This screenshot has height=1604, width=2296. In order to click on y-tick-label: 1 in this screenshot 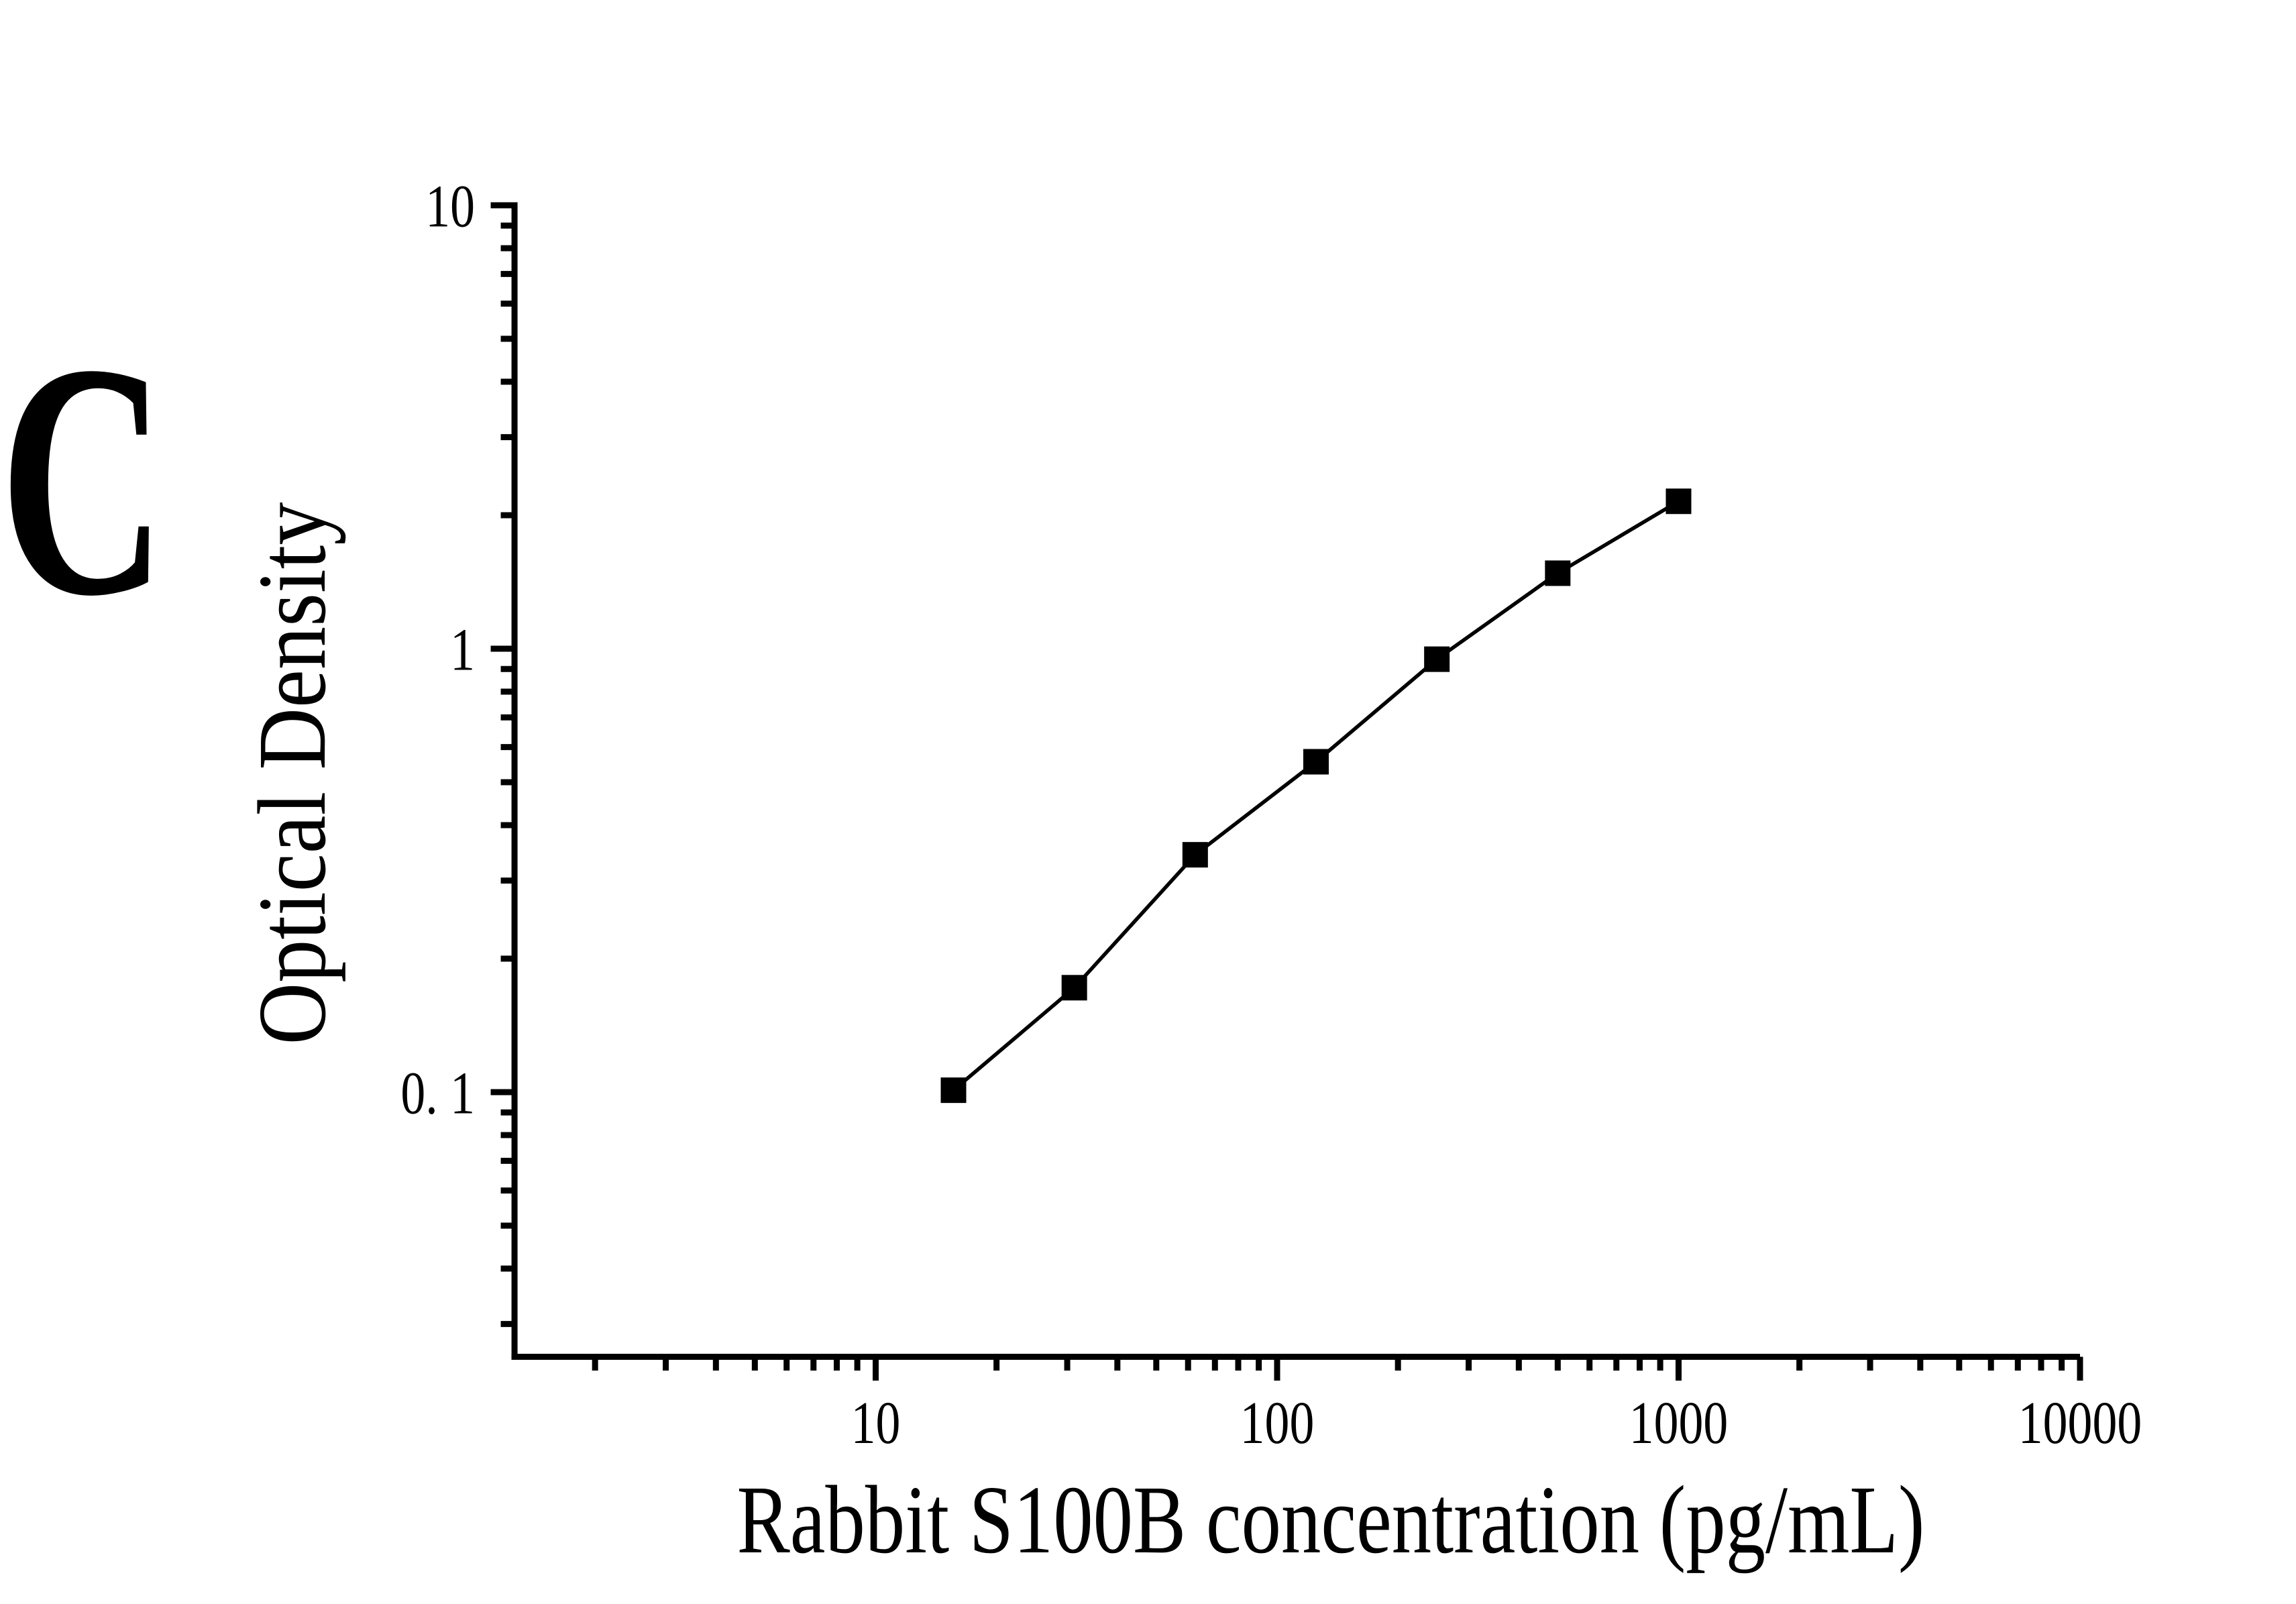, I will do `click(462, 650)`.